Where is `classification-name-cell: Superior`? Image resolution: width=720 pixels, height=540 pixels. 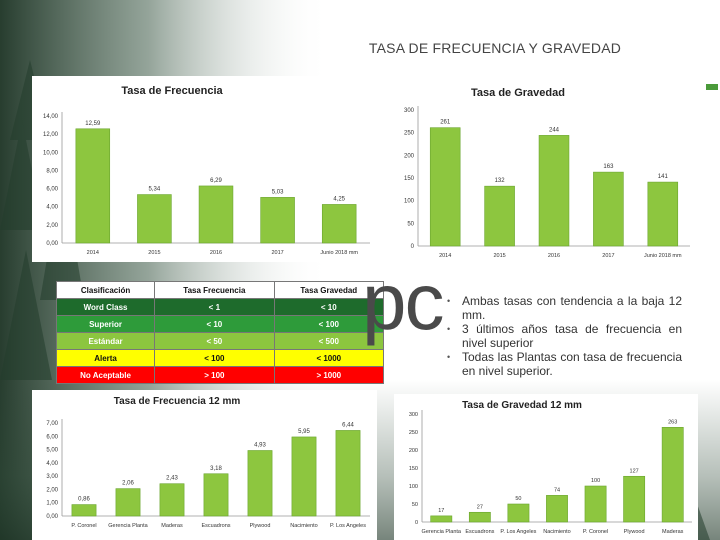
classification-name-cell: Superior is located at coordinates (105, 324).